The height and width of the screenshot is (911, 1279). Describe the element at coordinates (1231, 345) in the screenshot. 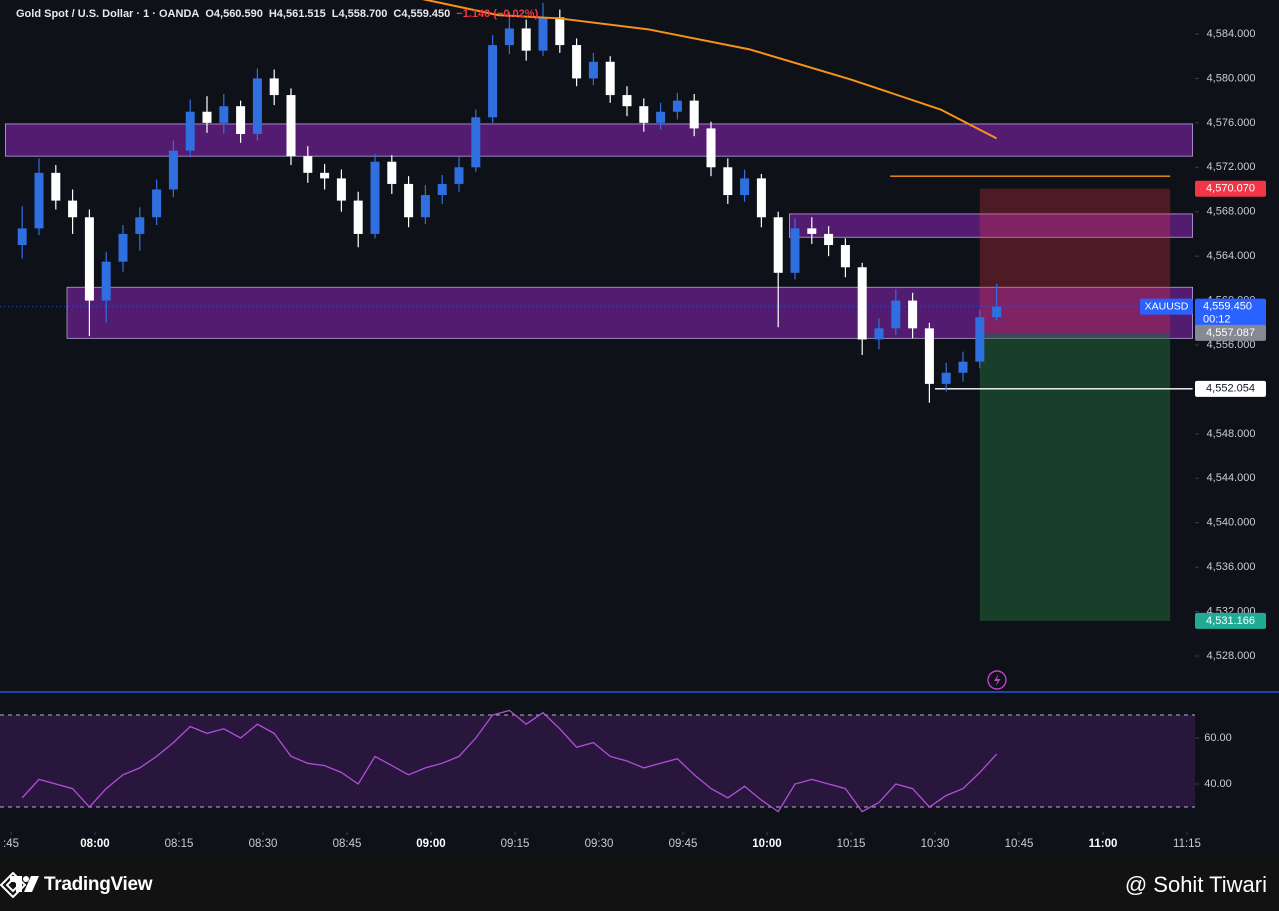

I see `y-tick-label: 4,556.000` at that location.